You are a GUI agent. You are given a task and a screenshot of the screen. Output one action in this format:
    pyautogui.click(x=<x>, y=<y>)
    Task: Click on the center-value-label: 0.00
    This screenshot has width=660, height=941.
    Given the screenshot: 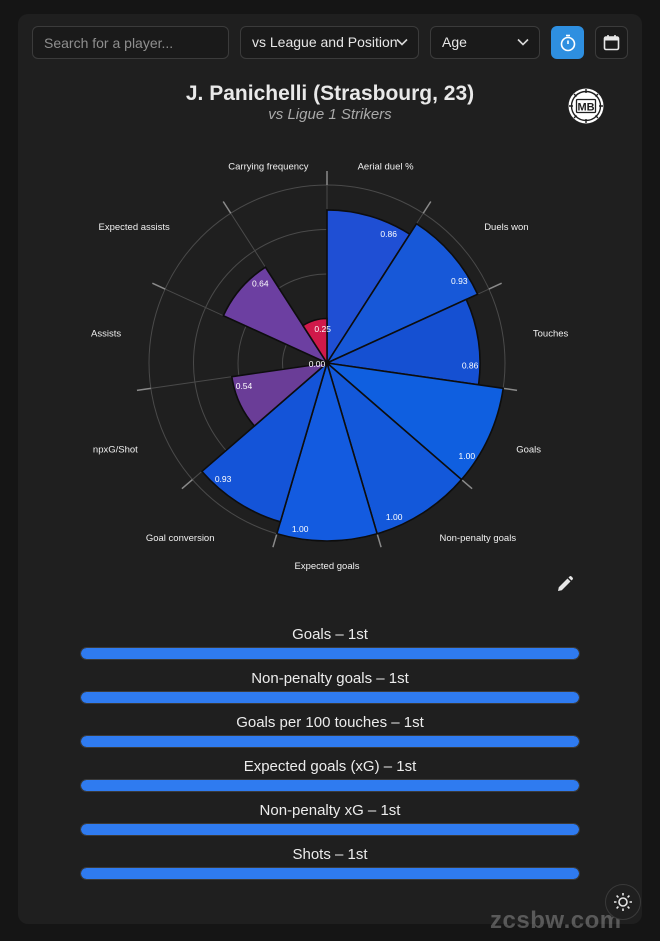 What is the action you would take?
    pyautogui.click(x=317, y=364)
    